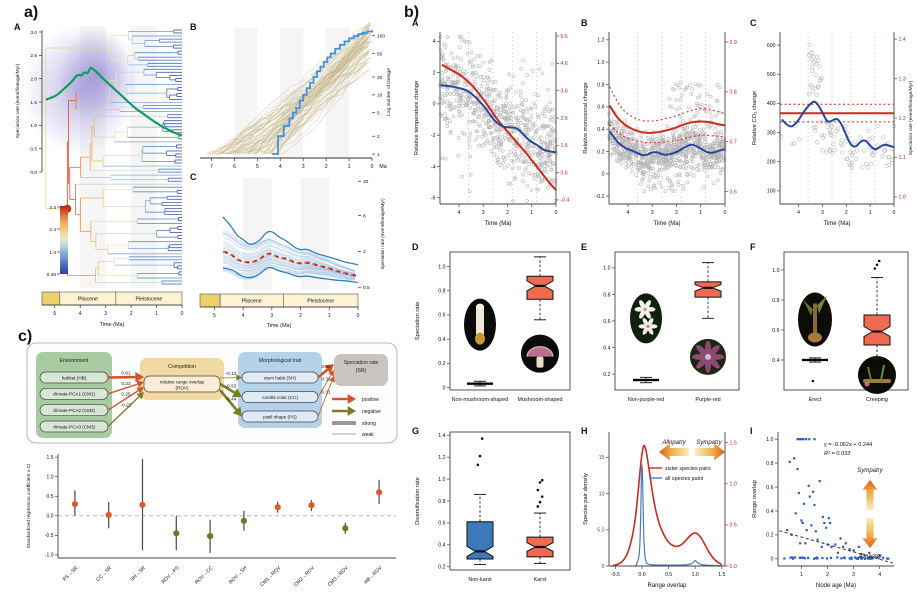 This screenshot has height=600, width=917. What do you see at coordinates (126, 384) in the screenshot?
I see `path-coefficient: 0.23` at bounding box center [126, 384].